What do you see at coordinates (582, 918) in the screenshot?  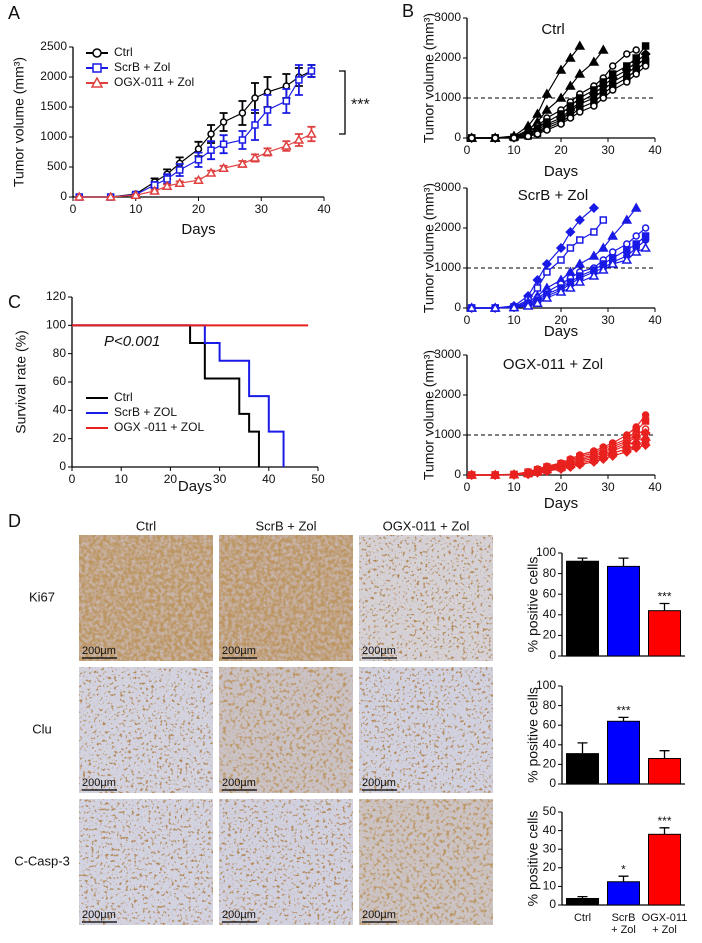 I see `x-tick-label: Ctrl` at bounding box center [582, 918].